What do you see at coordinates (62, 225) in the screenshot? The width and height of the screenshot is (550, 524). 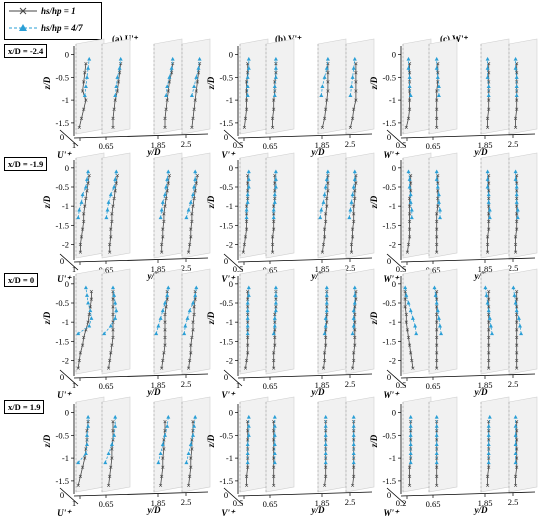 I see `z-tick-label: -1.5` at bounding box center [62, 225].